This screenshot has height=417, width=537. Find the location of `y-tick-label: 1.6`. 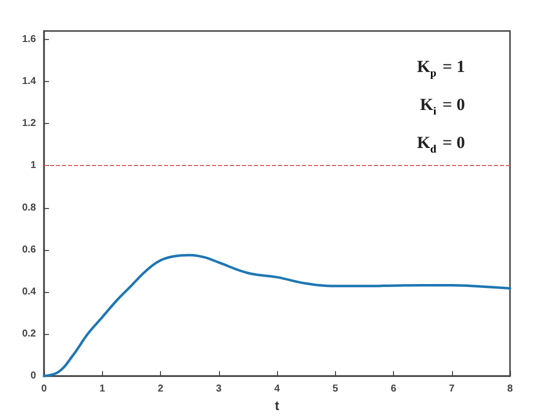

y-tick-label: 1.6 is located at coordinates (29, 39).